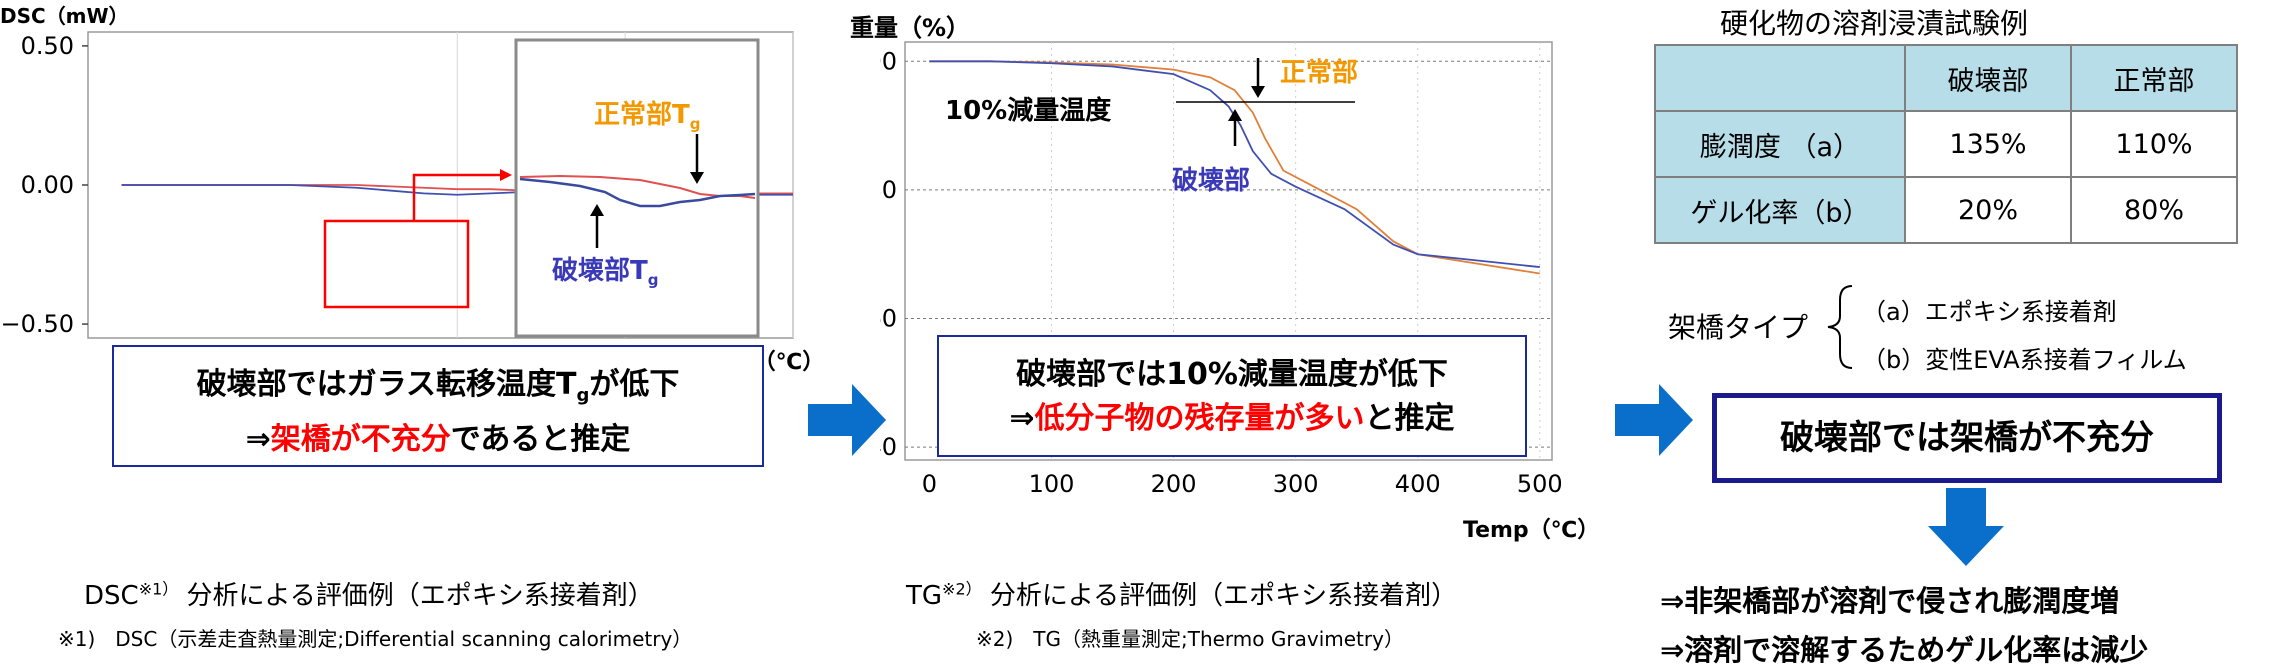 The image size is (2281, 669). Describe the element at coordinates (1190, 639) in the screenshot. I see `tg-footnote: ※2) TG（熱重量測定;Thermo Gravimetry）` at that location.